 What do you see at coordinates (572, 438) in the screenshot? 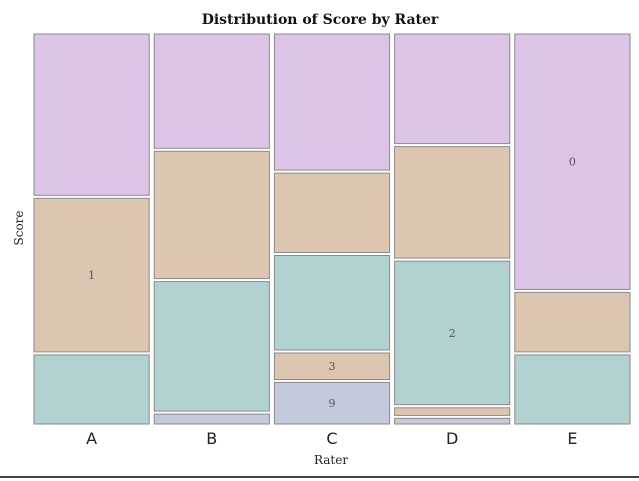
I see `x-tick-label-e: E` at bounding box center [572, 438].